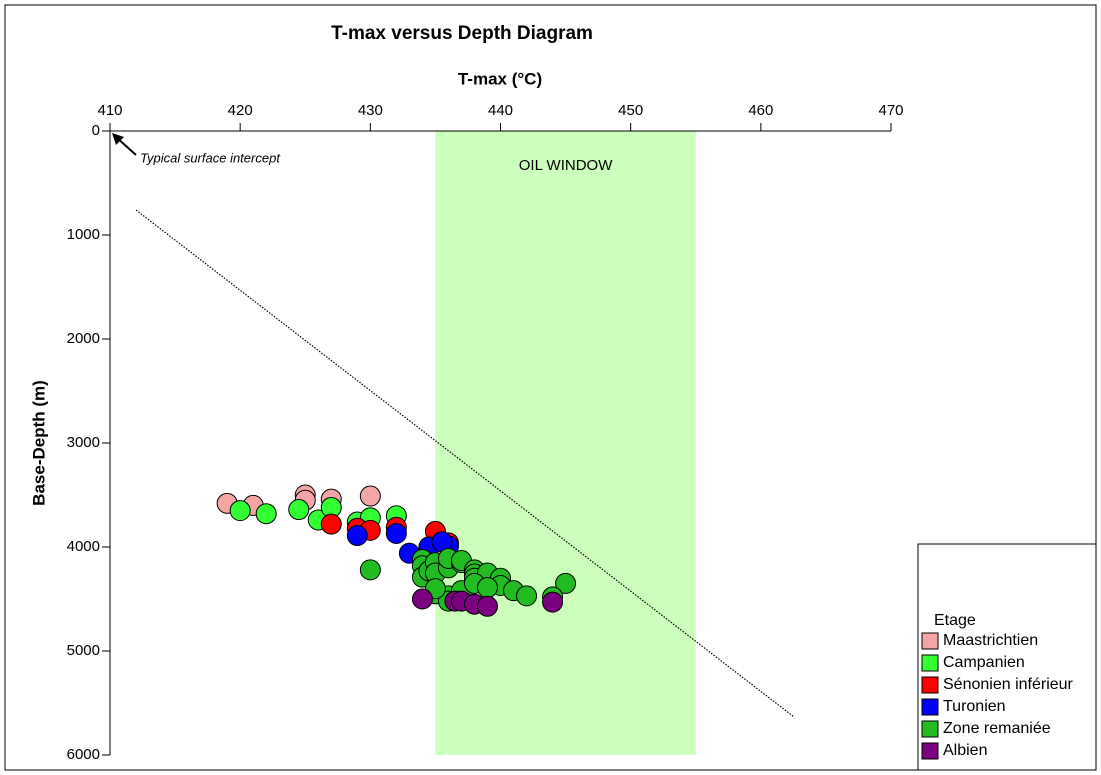  I want to click on x-tick-label: 440, so click(500, 110).